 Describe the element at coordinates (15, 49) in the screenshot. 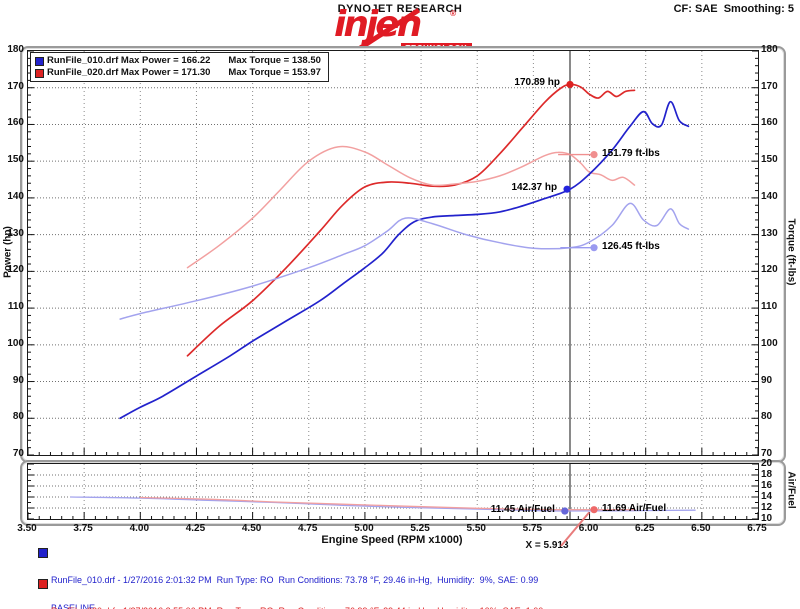

I see `power-tick-label: 180` at that location.